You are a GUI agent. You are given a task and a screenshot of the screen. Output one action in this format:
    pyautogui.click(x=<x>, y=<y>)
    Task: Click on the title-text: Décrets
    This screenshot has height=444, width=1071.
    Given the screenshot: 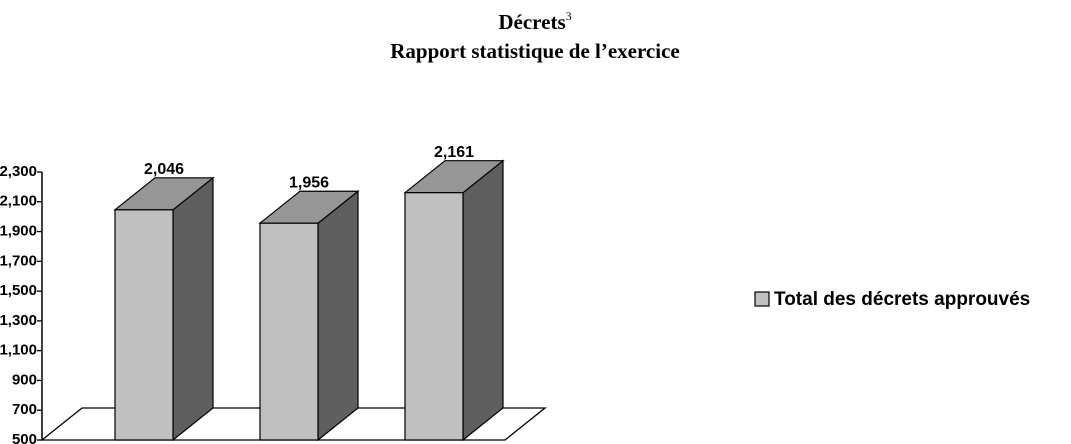 What is the action you would take?
    pyautogui.click(x=531, y=22)
    